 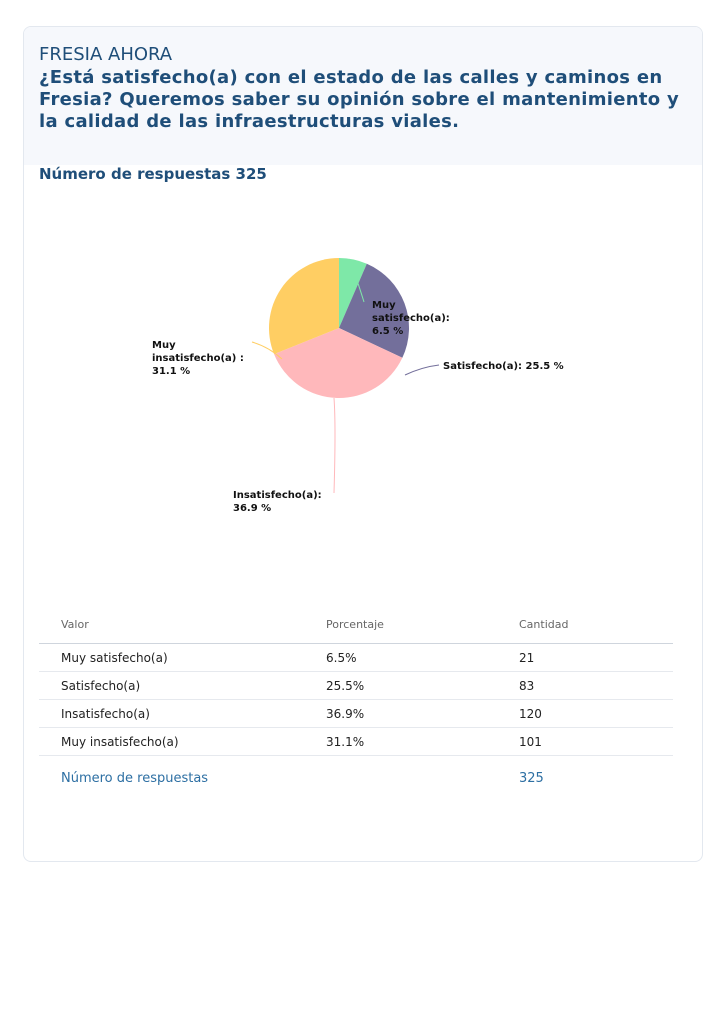 I want to click on table-header-row: Valor Porcentaje Cantidad, so click(x=356, y=624).